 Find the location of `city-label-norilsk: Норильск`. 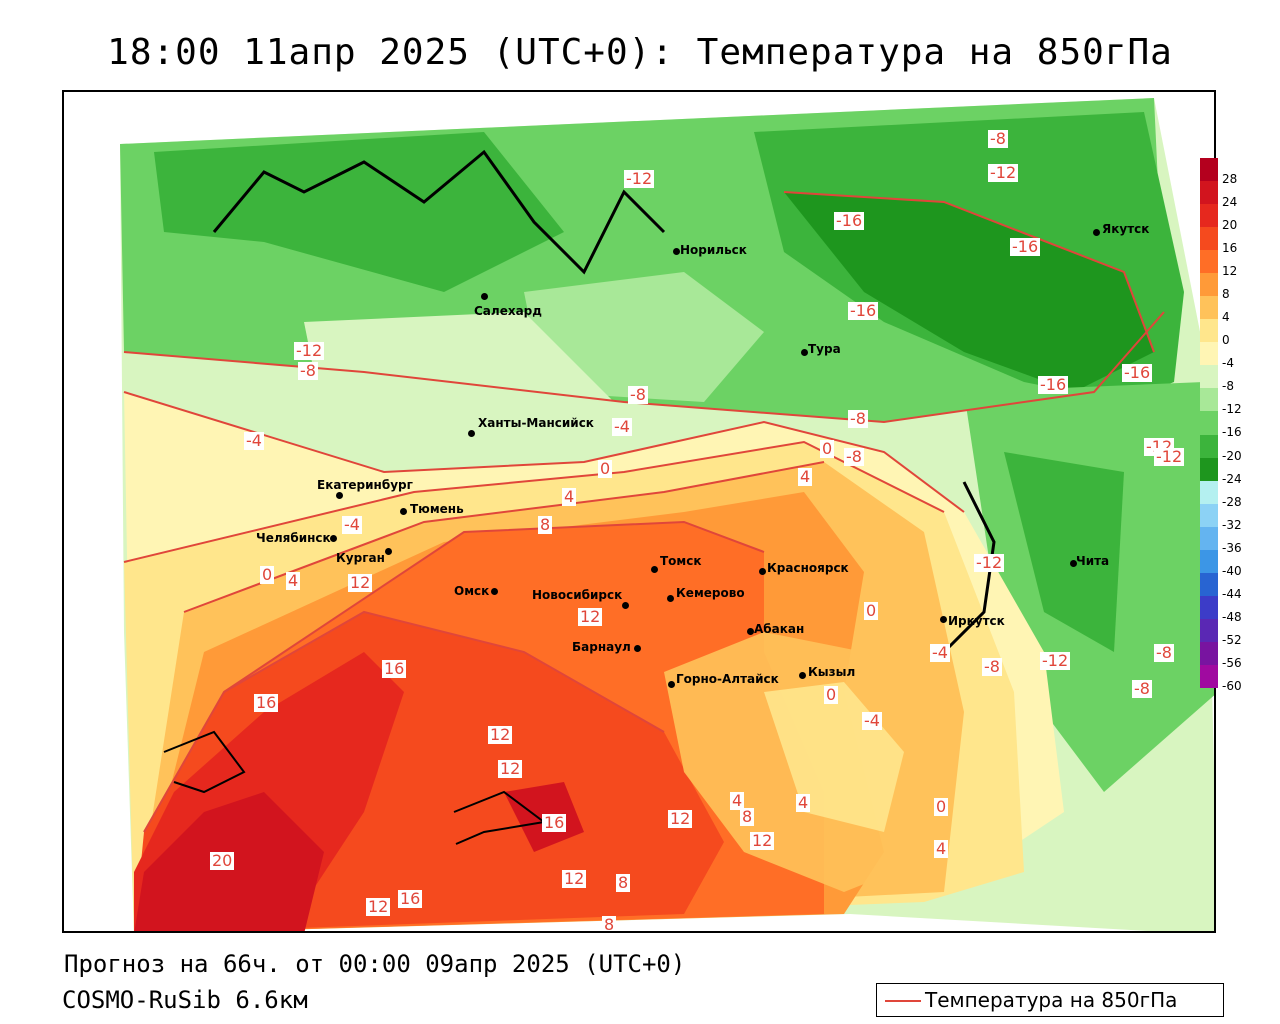

city-label-norilsk: Норильск is located at coordinates (713, 250).